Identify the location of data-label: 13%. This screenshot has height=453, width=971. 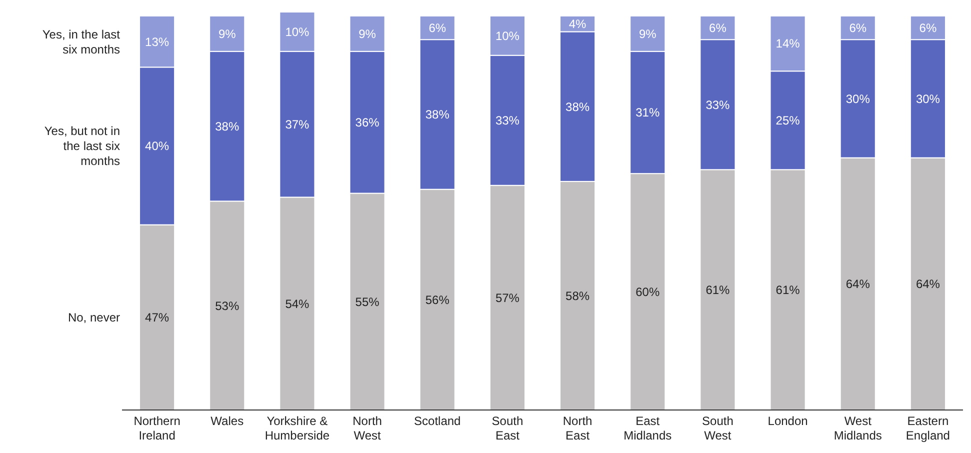
(157, 41).